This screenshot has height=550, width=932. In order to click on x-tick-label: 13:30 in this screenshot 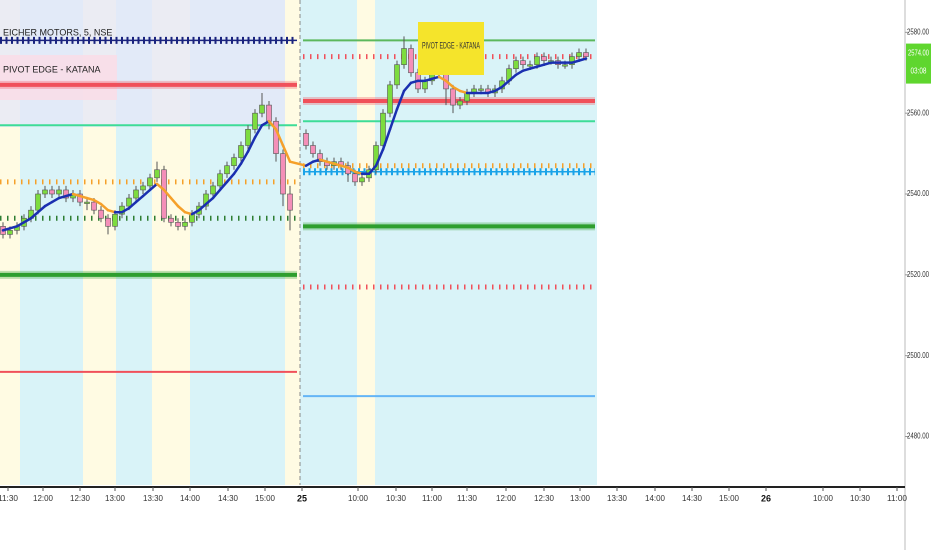, I will do `click(617, 498)`.